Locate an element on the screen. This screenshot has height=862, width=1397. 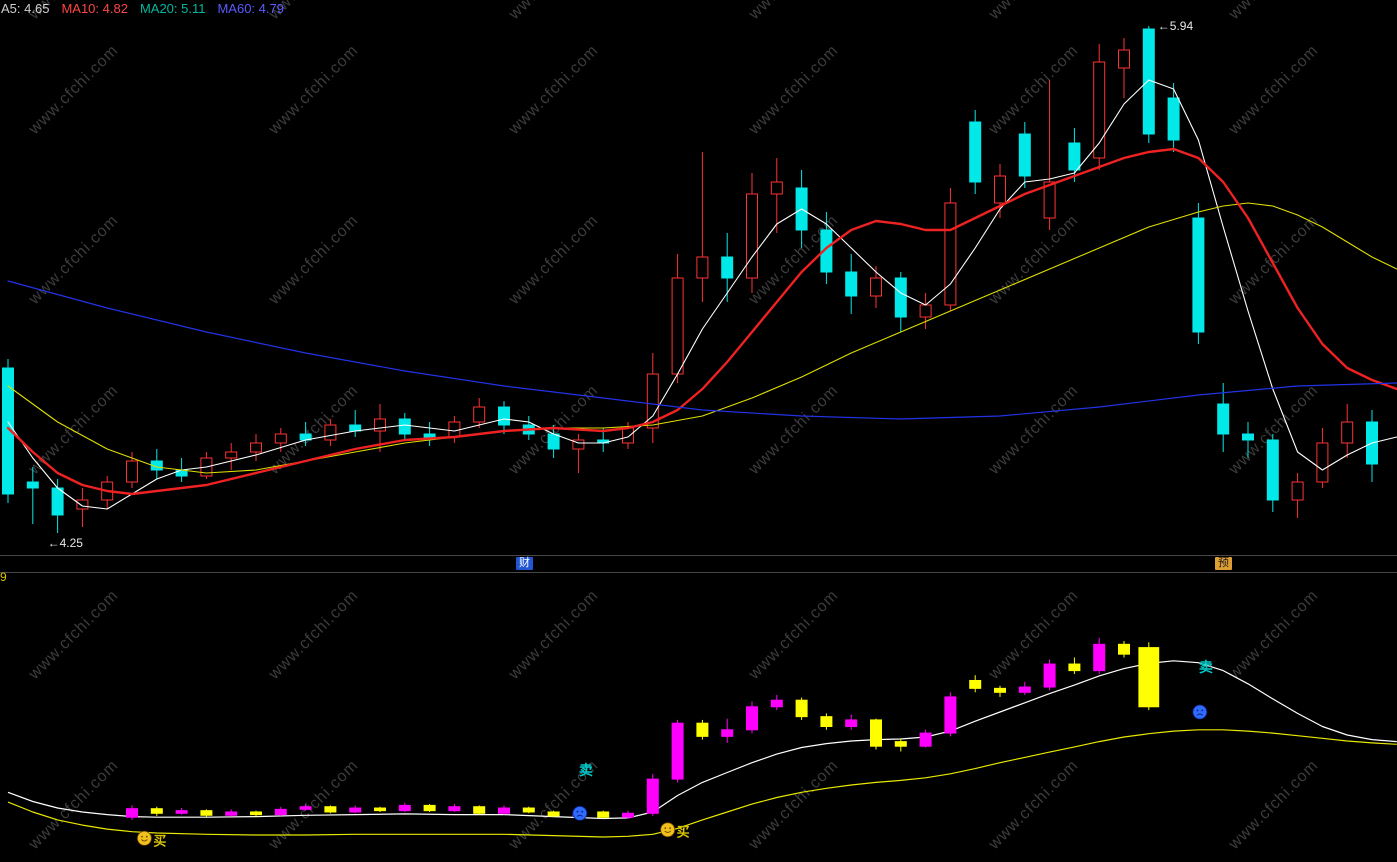
event-flag-financial-report: 财 is located at coordinates (524, 563).